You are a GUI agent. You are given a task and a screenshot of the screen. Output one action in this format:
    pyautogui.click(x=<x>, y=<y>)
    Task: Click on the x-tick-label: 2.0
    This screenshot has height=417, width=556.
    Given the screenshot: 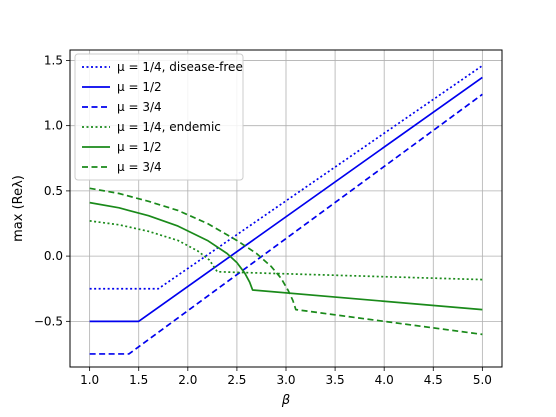 What is the action you would take?
    pyautogui.click(x=187, y=380)
    